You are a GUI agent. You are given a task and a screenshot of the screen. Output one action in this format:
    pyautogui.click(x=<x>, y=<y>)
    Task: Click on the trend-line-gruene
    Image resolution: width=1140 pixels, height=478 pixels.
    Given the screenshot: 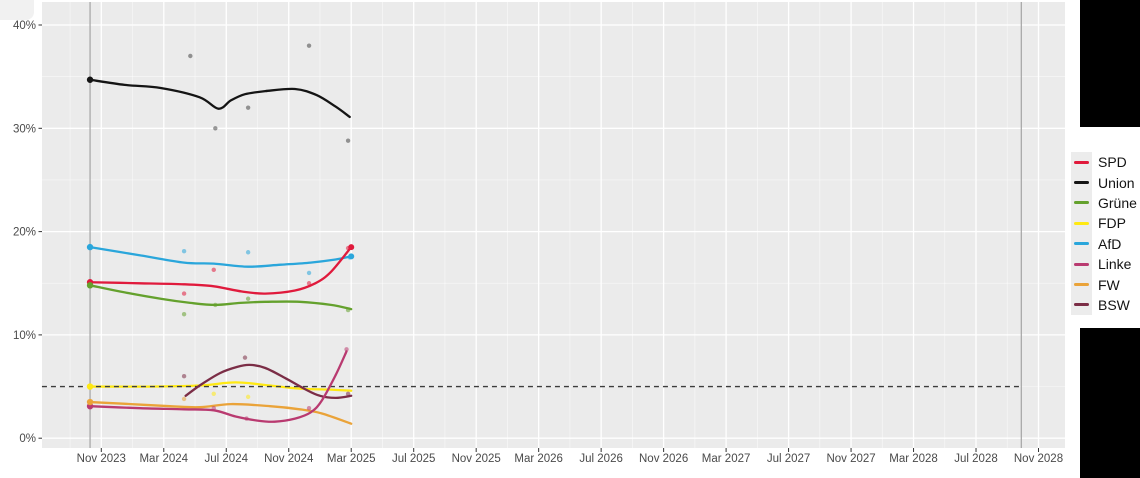 What is the action you would take?
    pyautogui.click(x=220, y=297)
    